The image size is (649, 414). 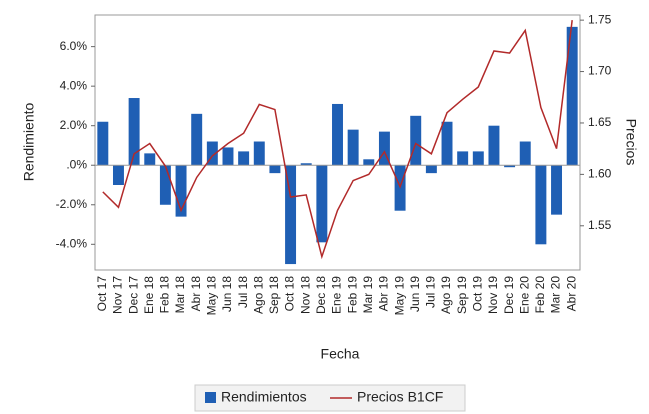 What do you see at coordinates (524, 295) in the screenshot?
I see `x-tick-label: Ene 20` at bounding box center [524, 295].